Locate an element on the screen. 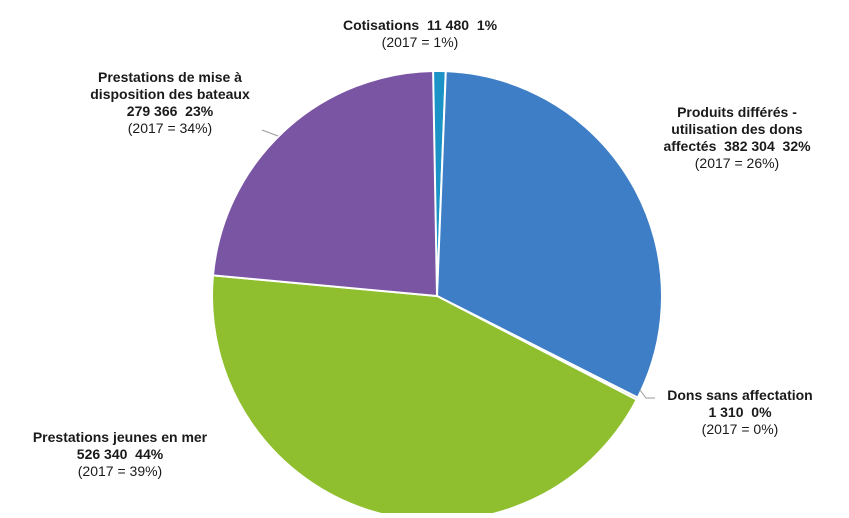 This screenshot has height=518, width=849. label-cotisations: Cotisations 11 480 1% (2017 = 1%) is located at coordinates (420, 34).